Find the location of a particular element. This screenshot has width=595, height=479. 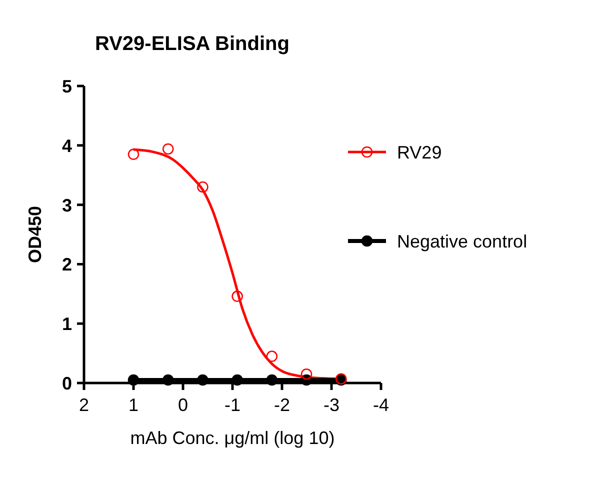

x-tick-label: 0 is located at coordinates (183, 405).